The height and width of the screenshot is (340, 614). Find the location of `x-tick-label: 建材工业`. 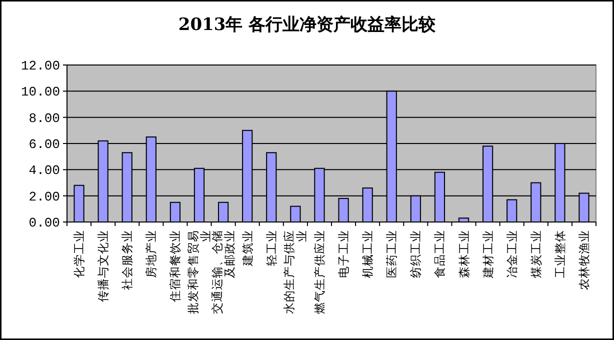

x-tick-label: 建材工业 is located at coordinates (487, 254).